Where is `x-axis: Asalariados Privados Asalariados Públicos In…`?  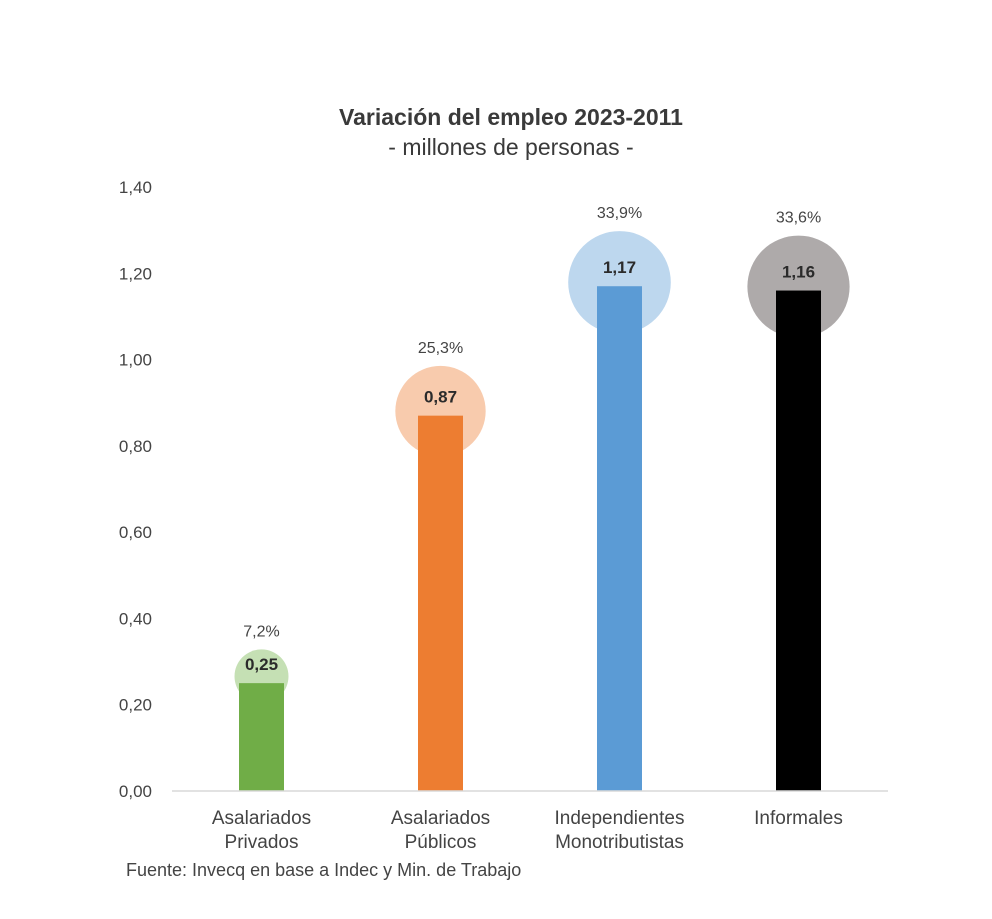
x-axis: Asalariados Privados Asalariados Públicos In… is located at coordinates (527, 830).